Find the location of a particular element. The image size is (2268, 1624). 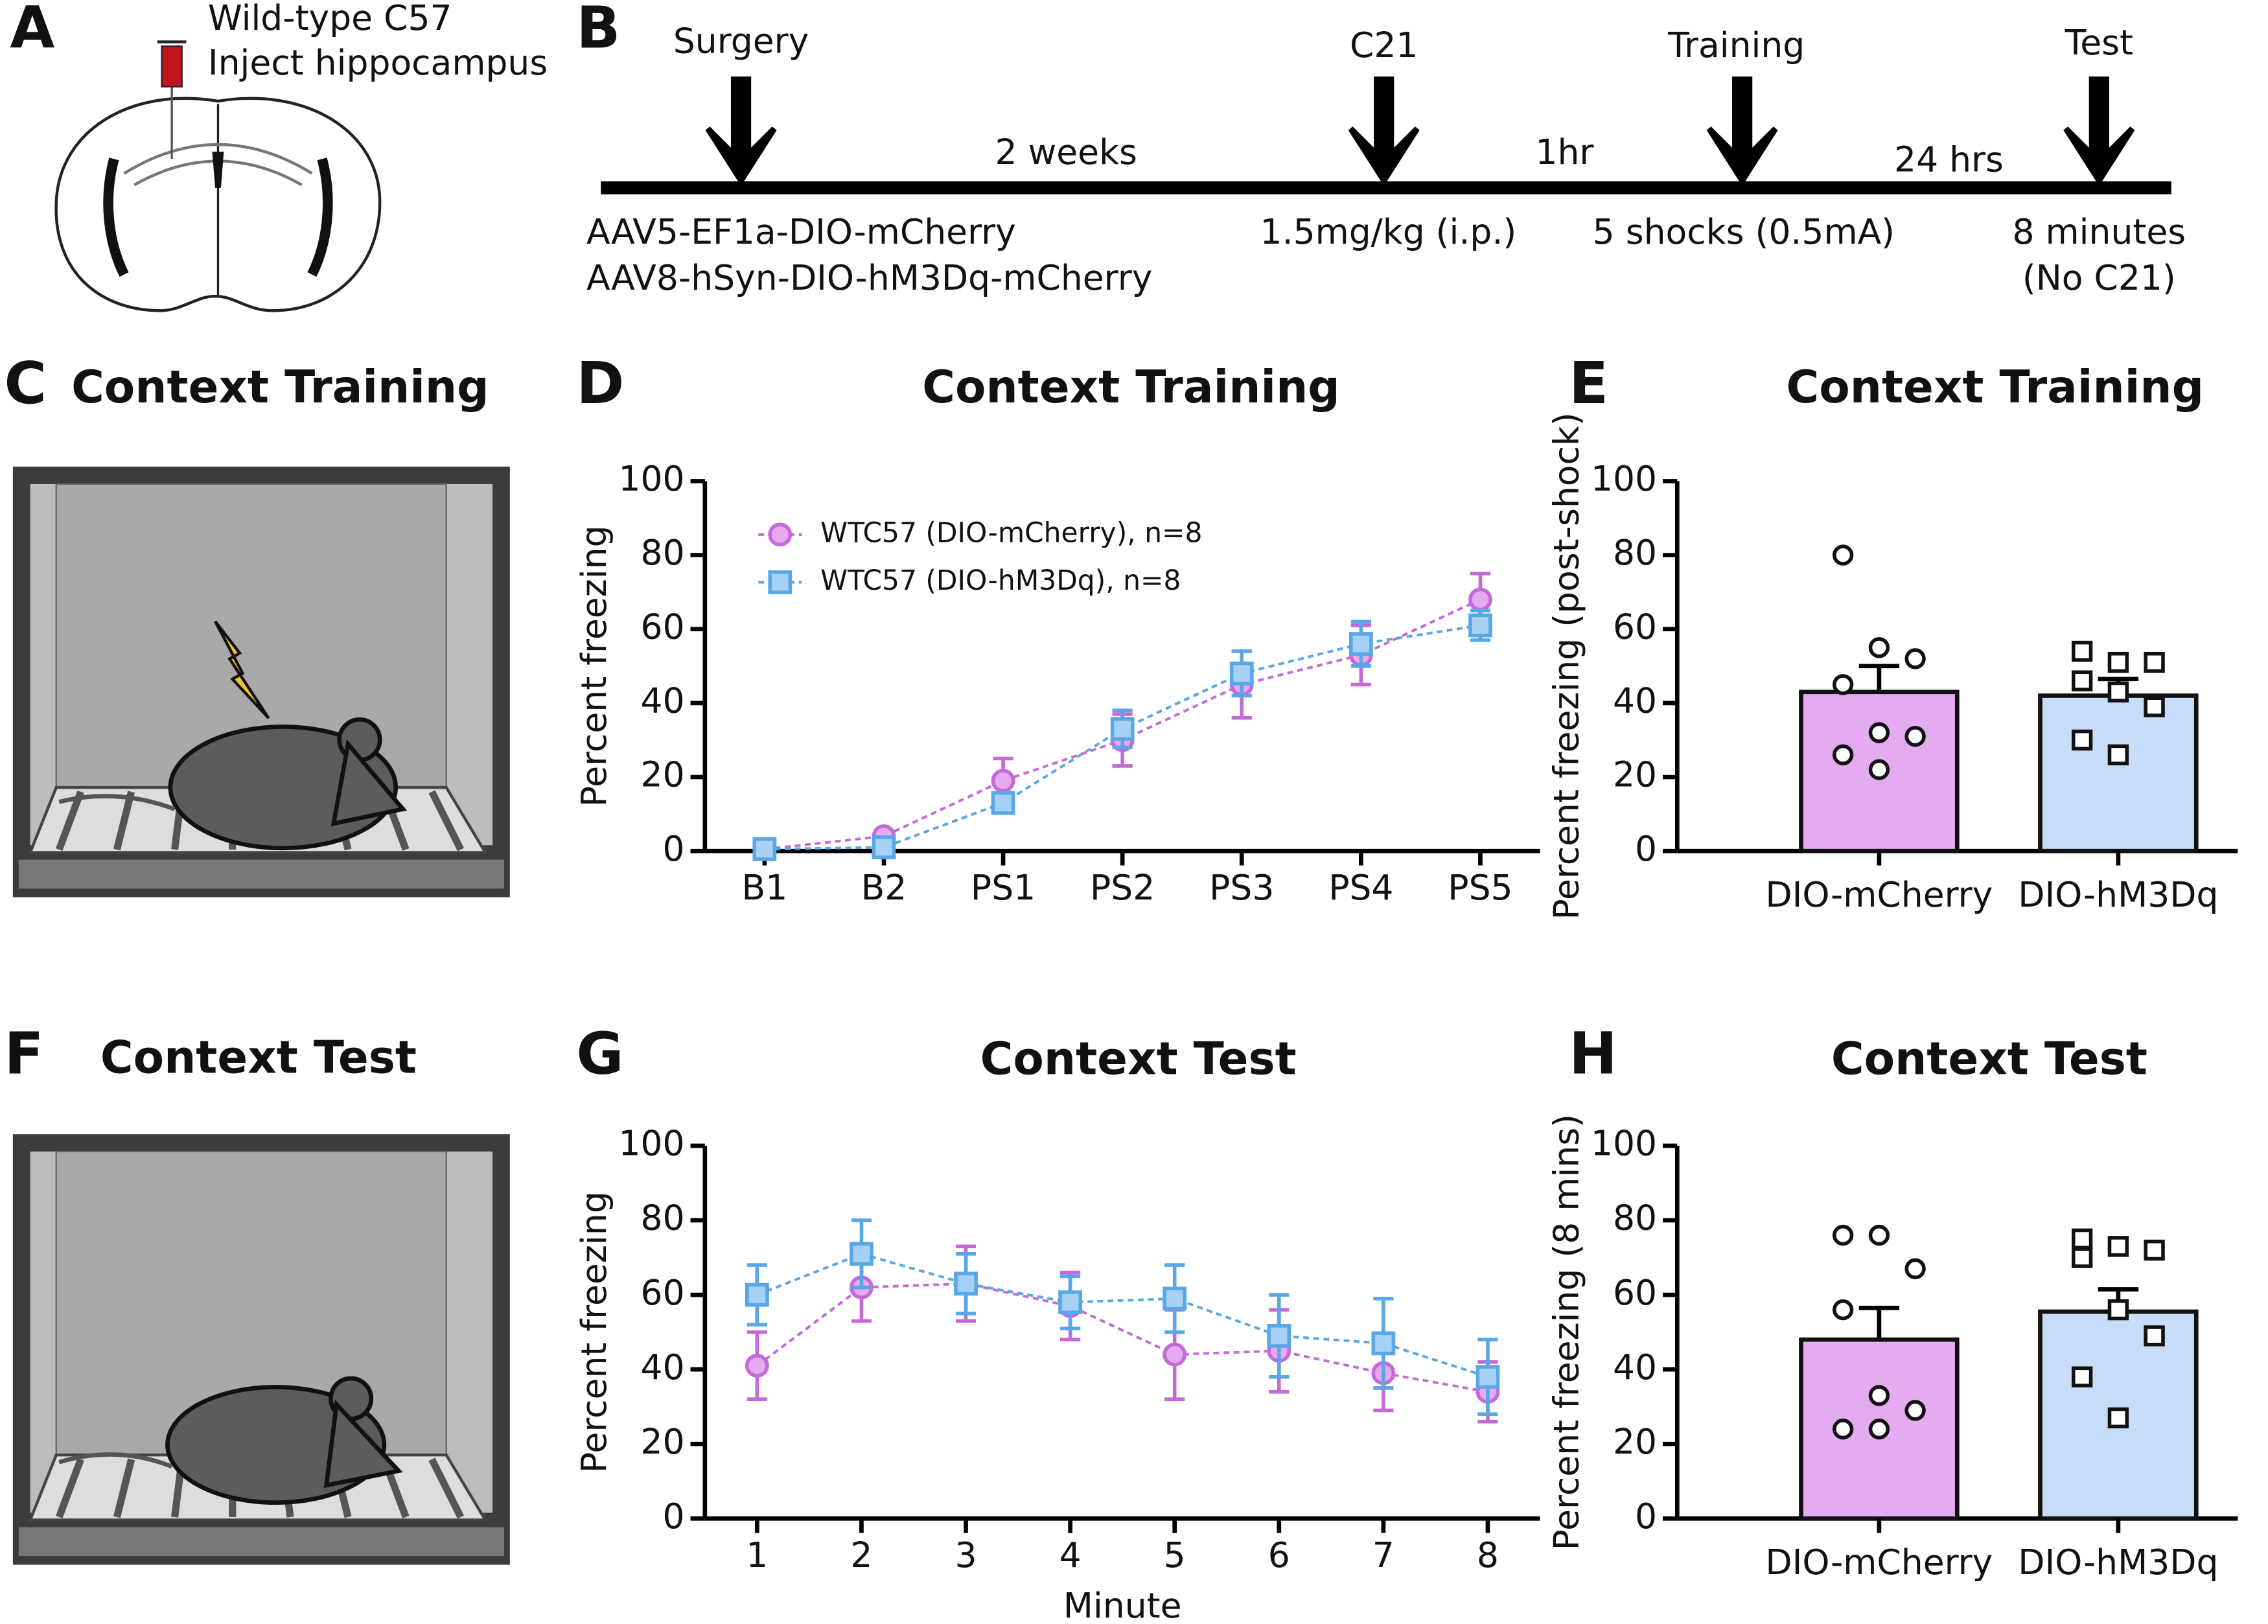

injection-text: Inject hippocampus is located at coordinates (378, 62).